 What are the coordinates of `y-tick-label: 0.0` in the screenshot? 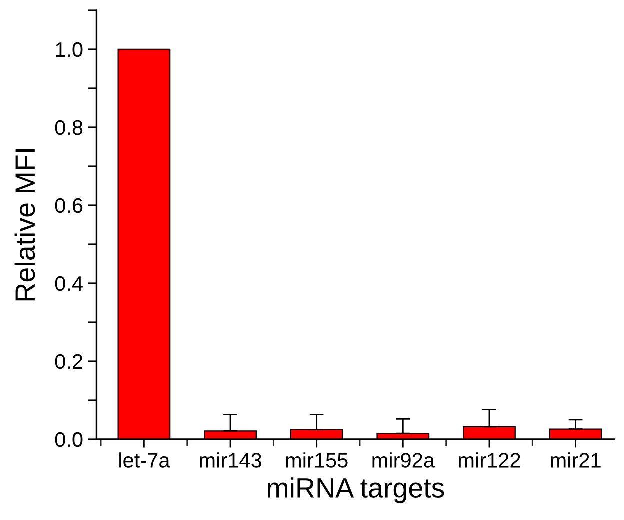 It's located at (69, 440).